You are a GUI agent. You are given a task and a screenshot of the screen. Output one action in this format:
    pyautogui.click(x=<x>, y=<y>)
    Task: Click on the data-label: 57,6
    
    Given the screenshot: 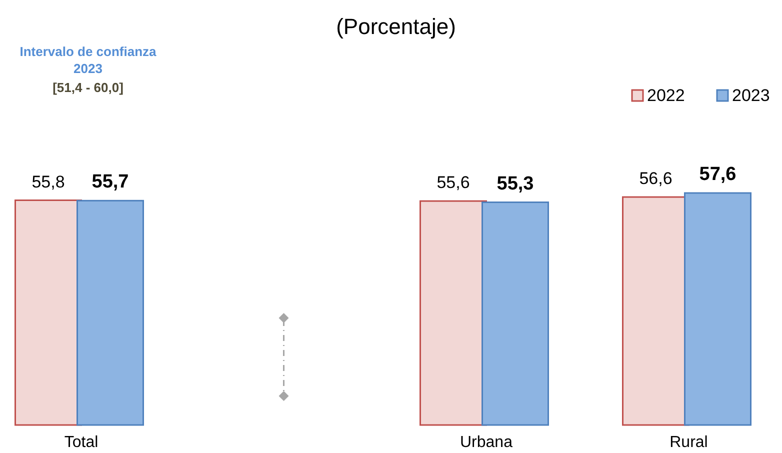 What is the action you would take?
    pyautogui.click(x=717, y=174)
    